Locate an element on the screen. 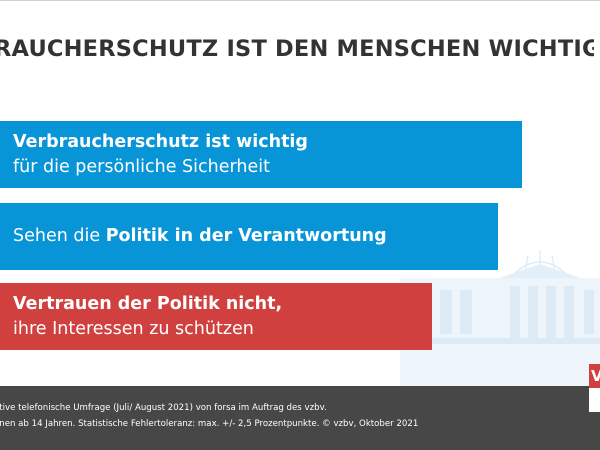 The height and width of the screenshot is (450, 600). bar-3-bold-text: Vertrauen der Politik nicht, is located at coordinates (148, 303).